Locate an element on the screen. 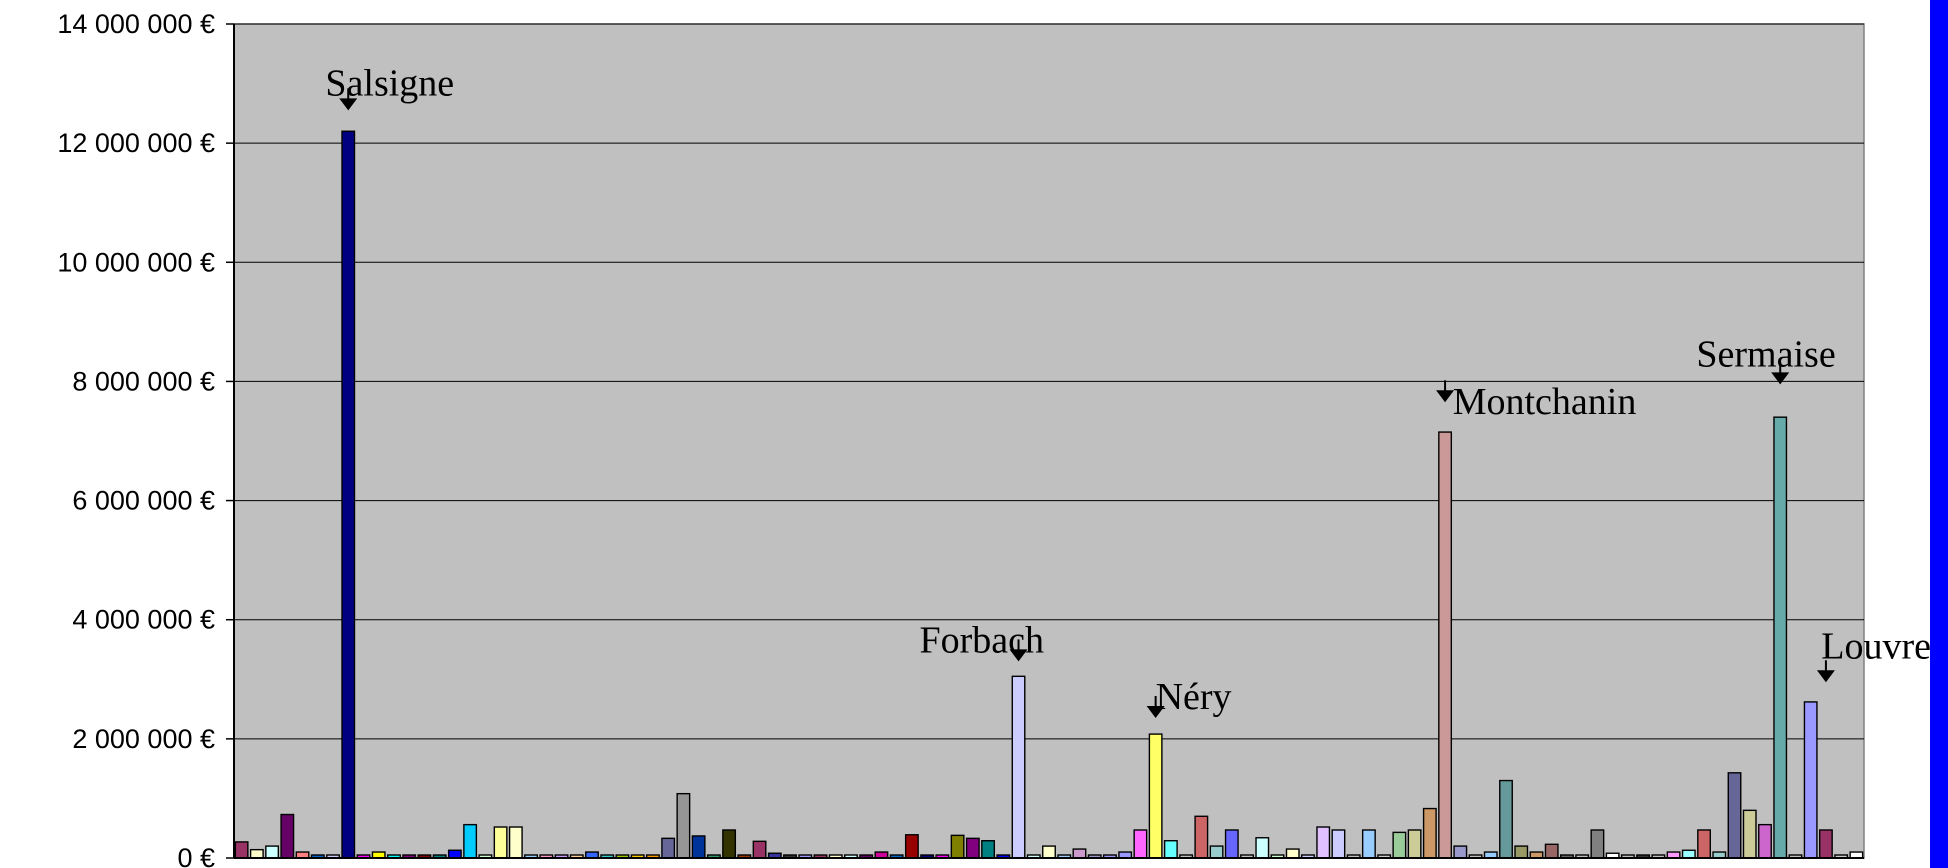 The image size is (1948, 868). annotation: Salsigne is located at coordinates (389, 87).